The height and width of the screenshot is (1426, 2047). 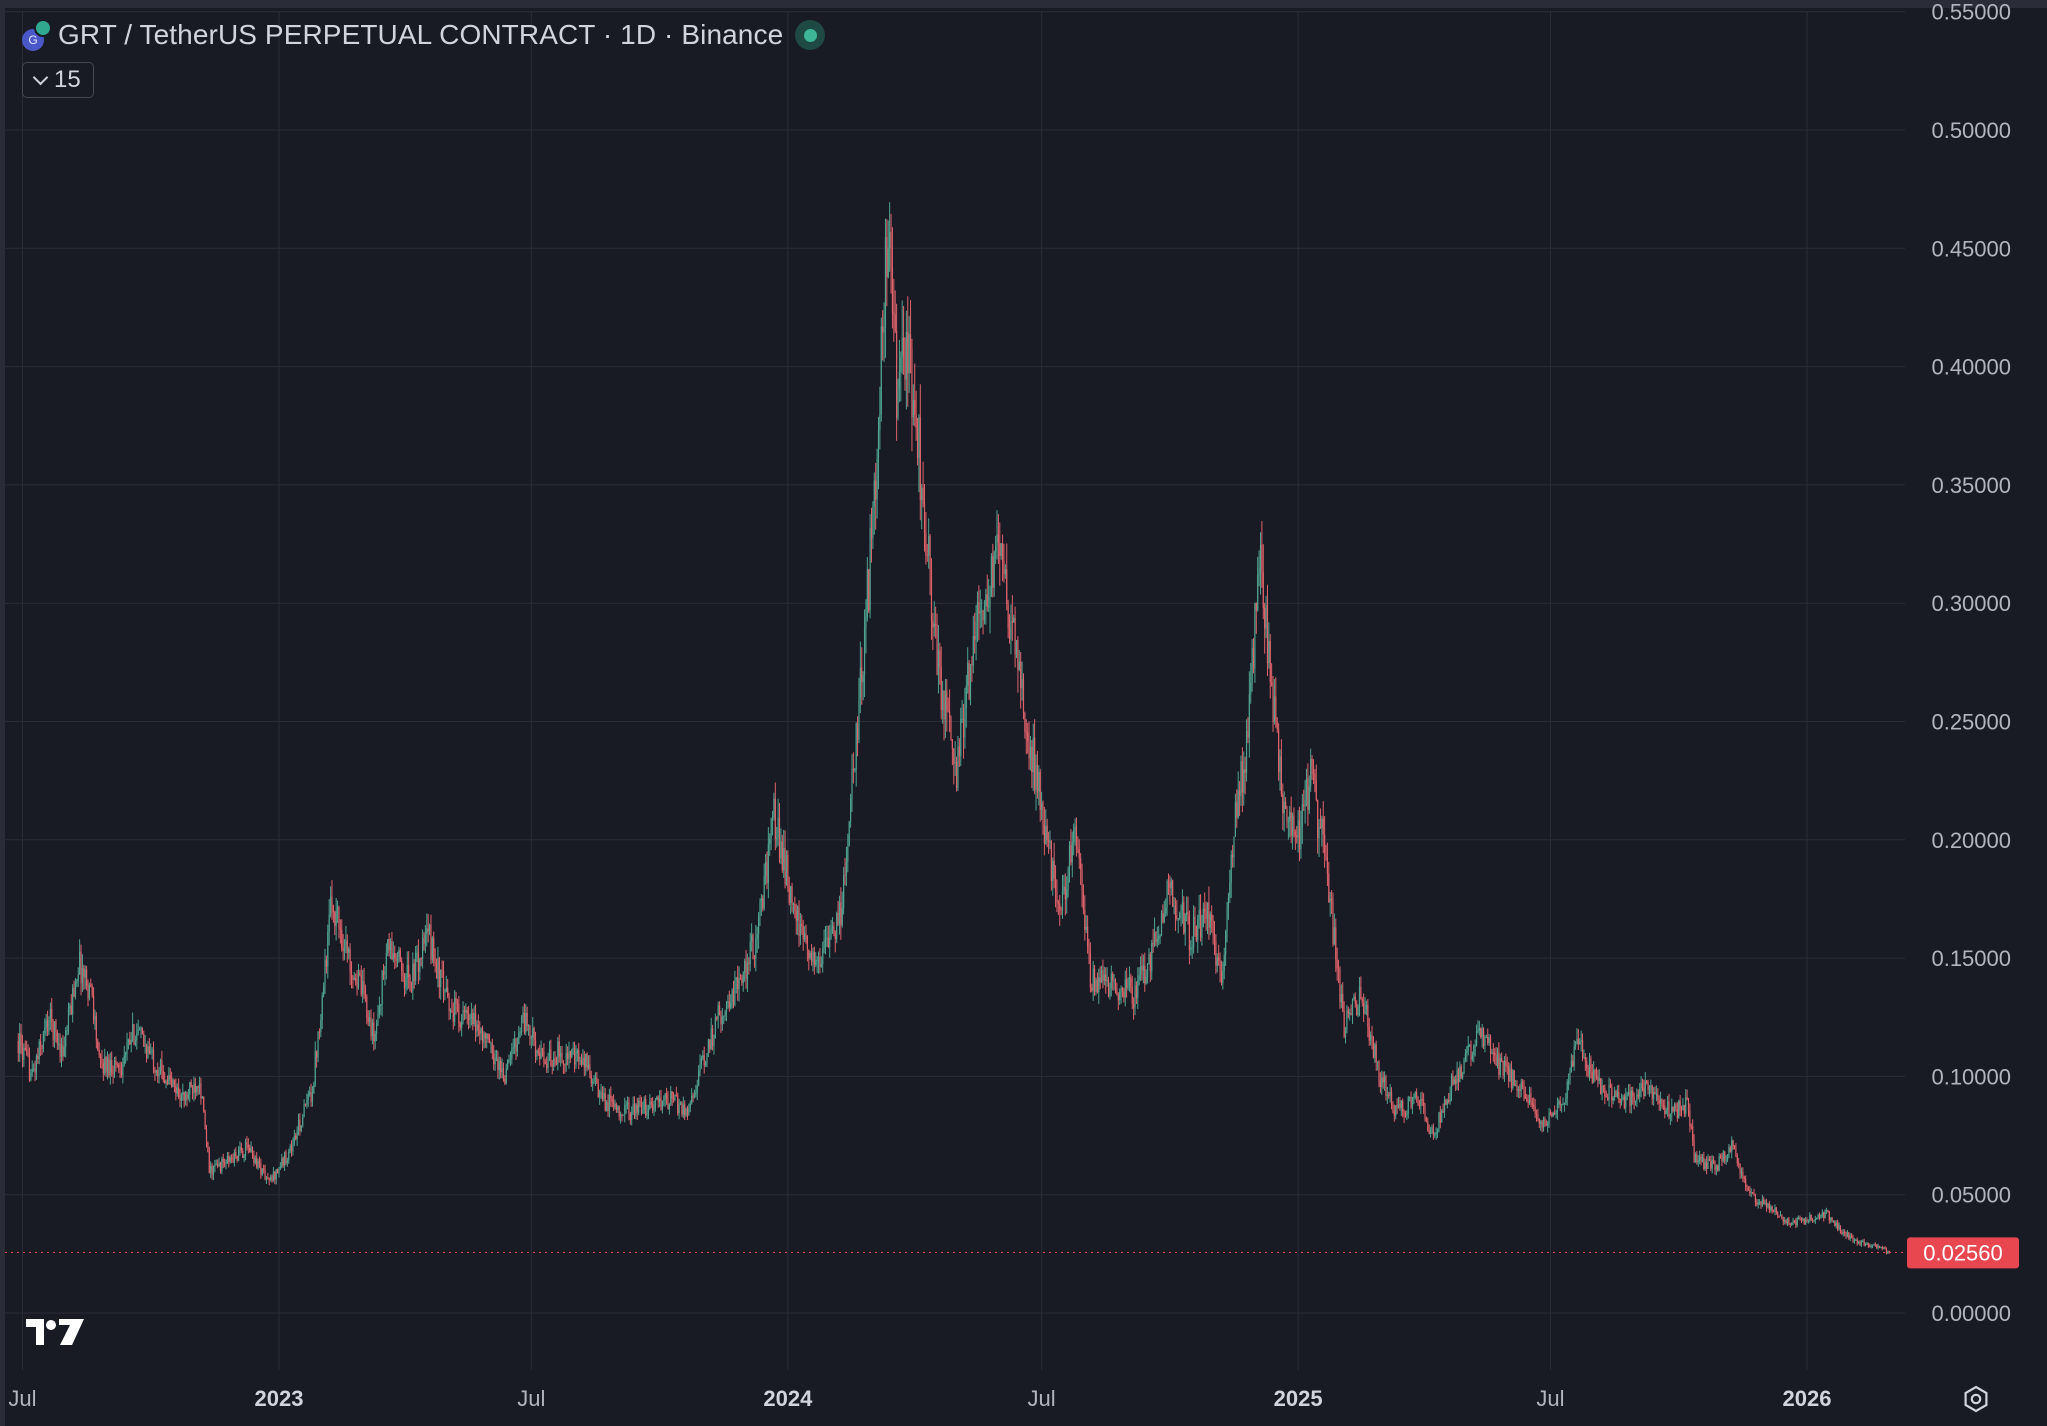 What do you see at coordinates (1971, 248) in the screenshot?
I see `price-tick-label: 0.45000` at bounding box center [1971, 248].